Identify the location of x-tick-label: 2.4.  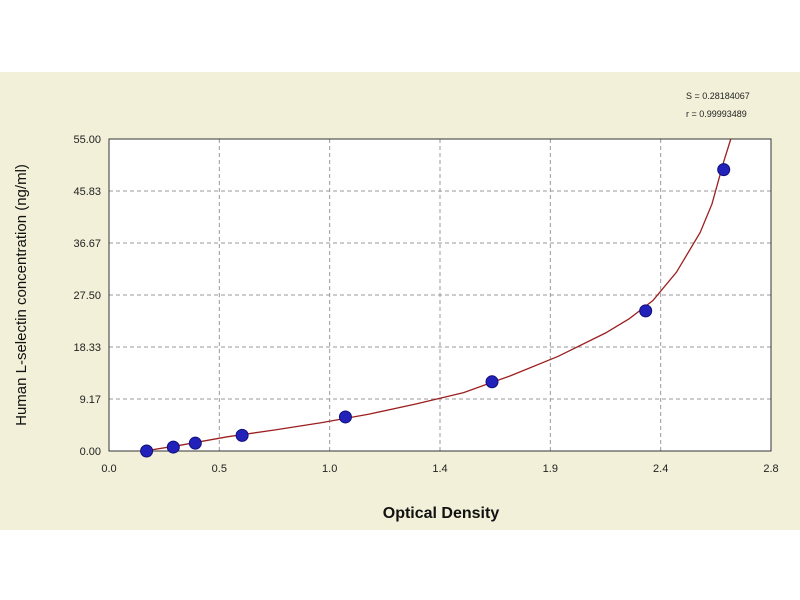
(660, 469).